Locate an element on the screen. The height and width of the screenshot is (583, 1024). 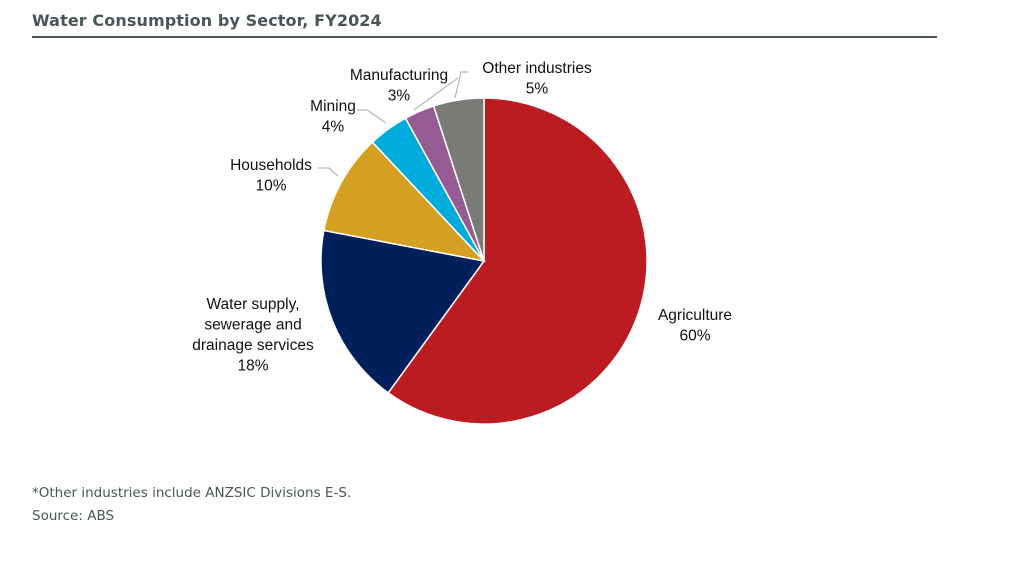
data-label-category: sewerage and is located at coordinates (252, 325).